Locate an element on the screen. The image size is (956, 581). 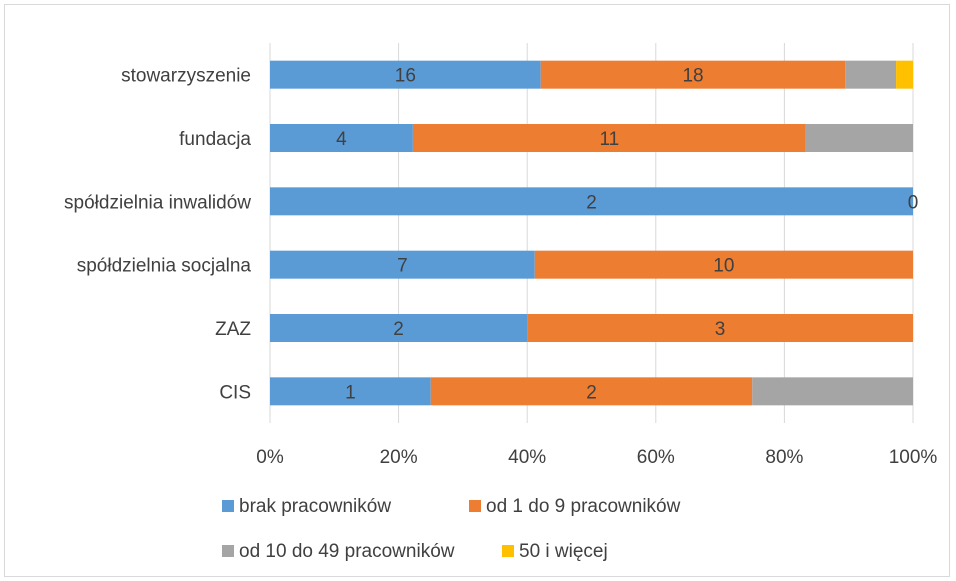
data-label: 4 is located at coordinates (341, 139).